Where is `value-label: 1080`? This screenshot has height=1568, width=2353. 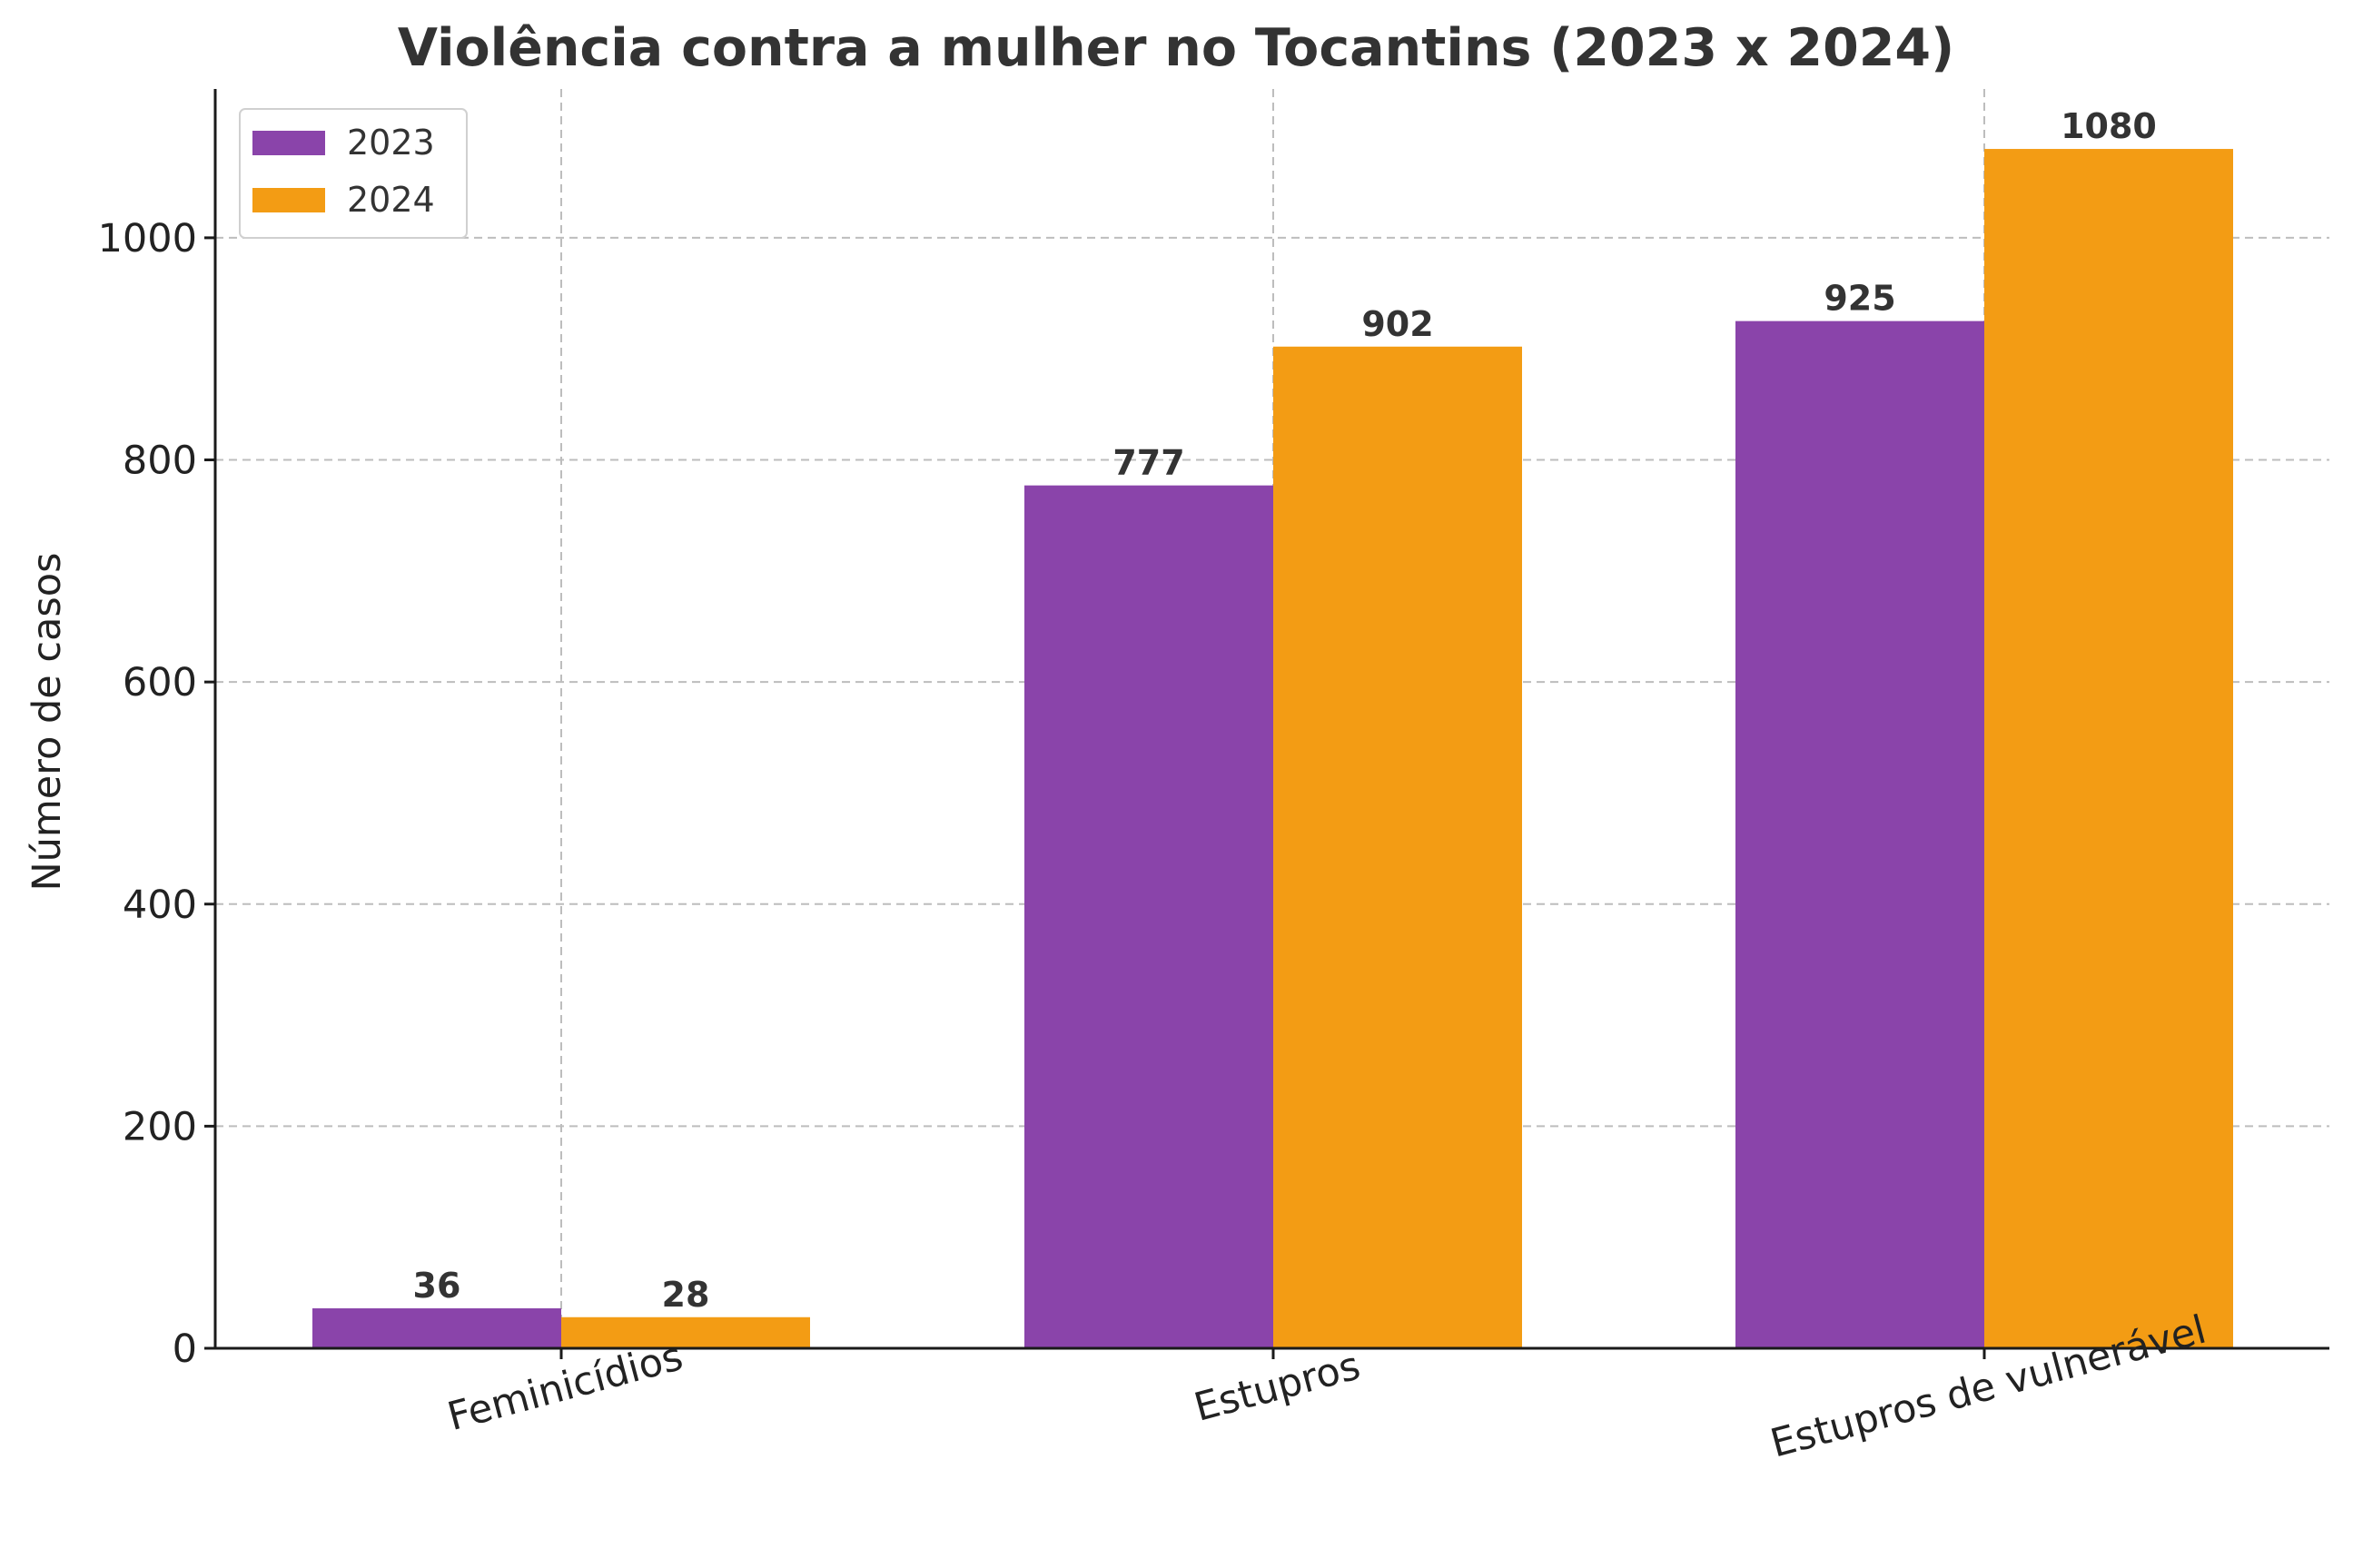 value-label: 1080 is located at coordinates (2109, 126).